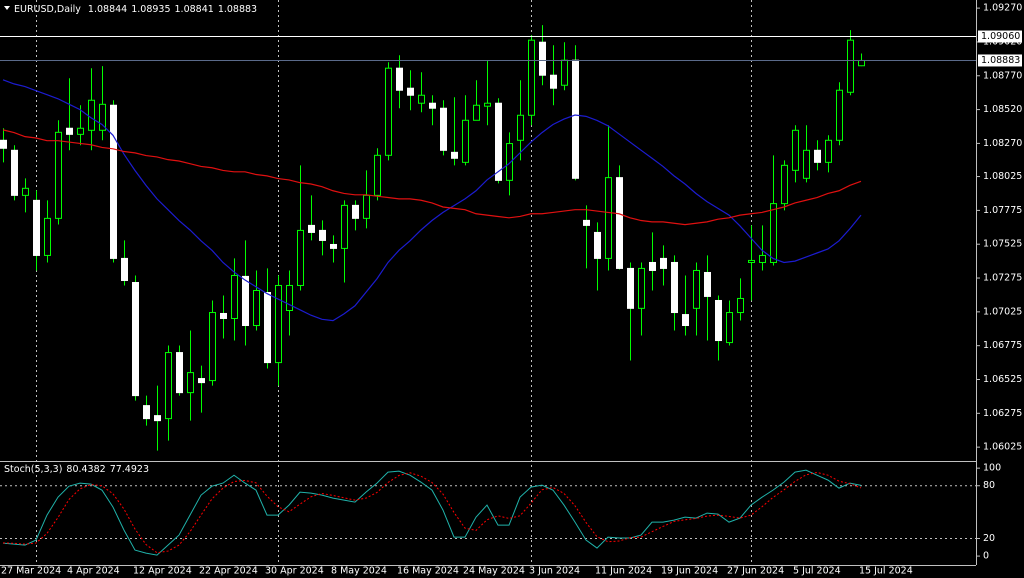 This screenshot has height=578, width=1024. What do you see at coordinates (554, 571) in the screenshot?
I see `x-tick-label: 3 Jun 2024` at bounding box center [554, 571].